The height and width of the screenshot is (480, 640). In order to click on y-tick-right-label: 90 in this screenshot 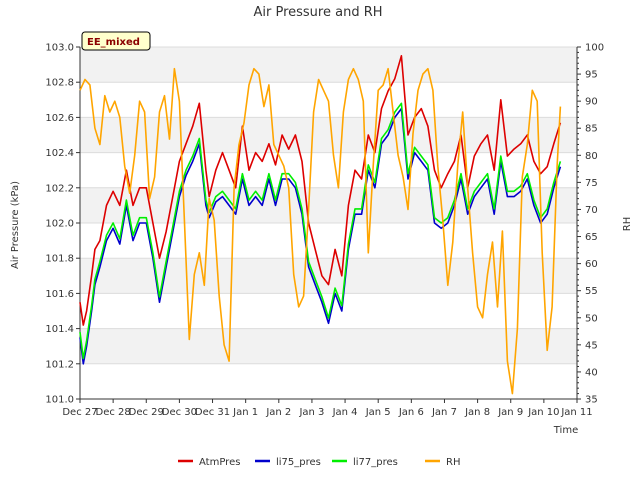, I will do `click(591, 102)`.